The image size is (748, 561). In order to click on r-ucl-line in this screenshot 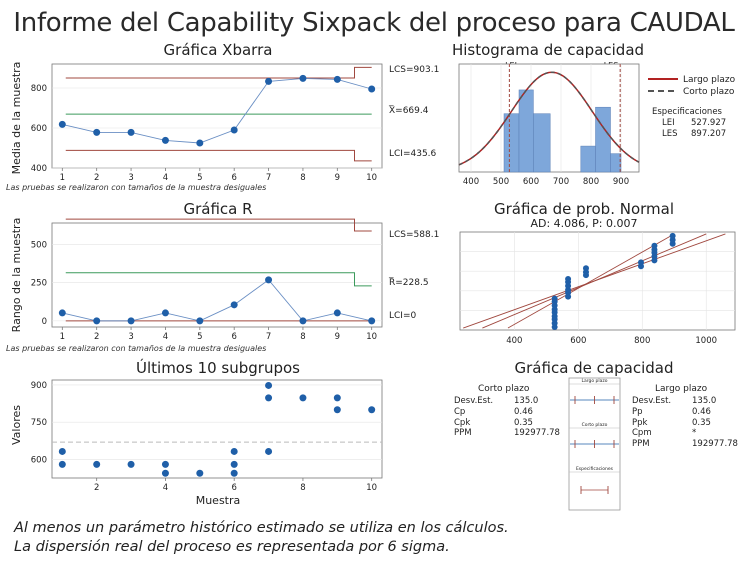, I will do `click(218, 225)`.